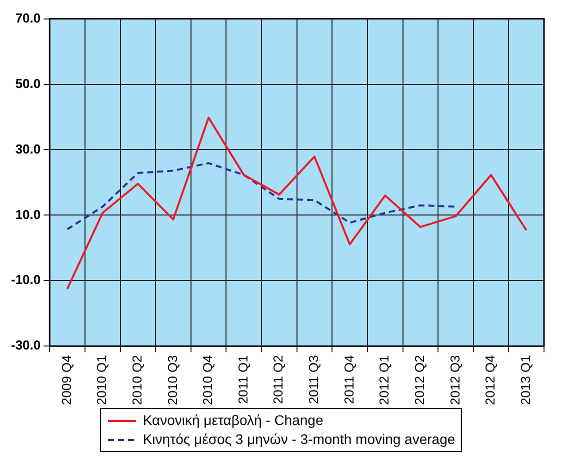 The image size is (562, 464). Describe the element at coordinates (66, 380) in the screenshot. I see `x-tick-label: 2009 Q4` at that location.